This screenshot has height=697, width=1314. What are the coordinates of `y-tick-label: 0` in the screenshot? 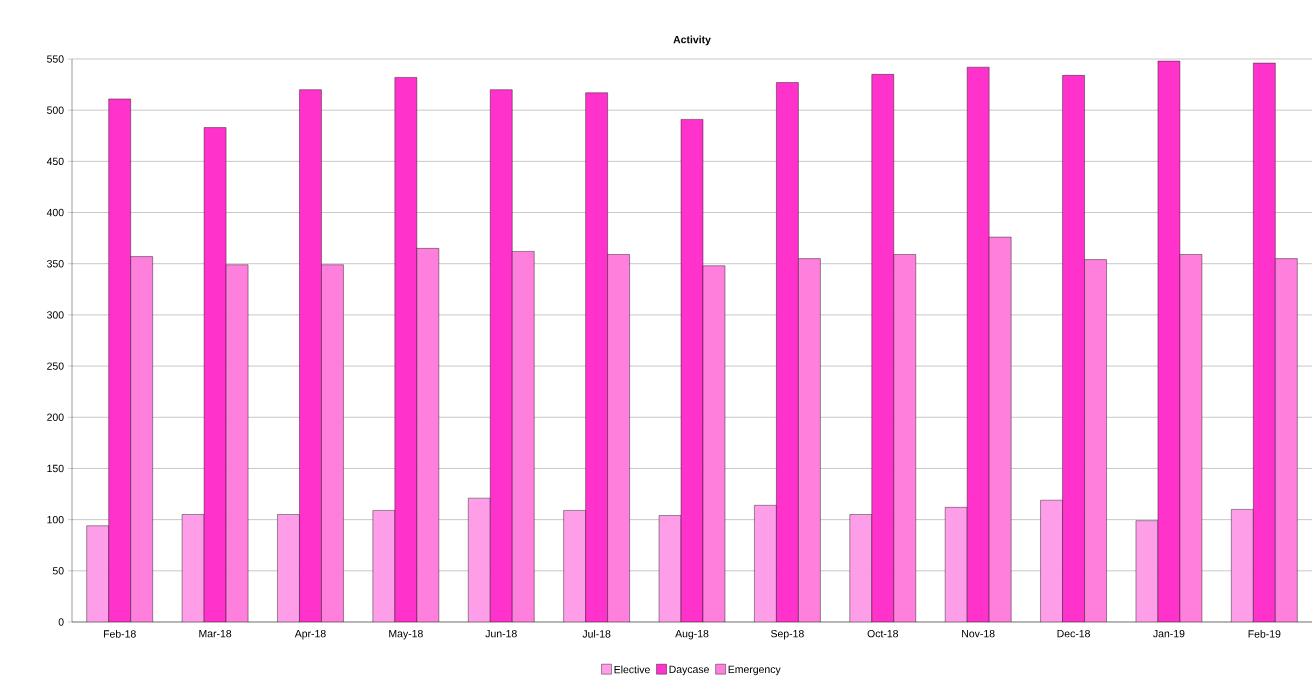 It's located at (61, 622).